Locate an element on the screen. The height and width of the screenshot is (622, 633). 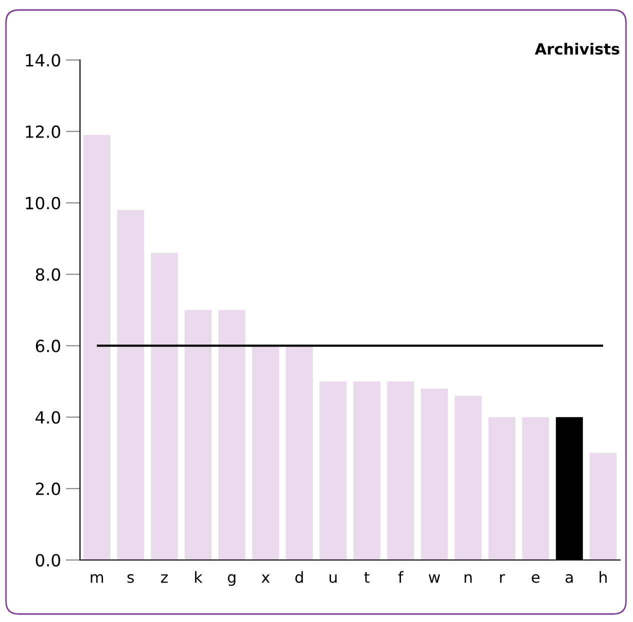
y-tick-label: 10.0 is located at coordinates (43, 203).